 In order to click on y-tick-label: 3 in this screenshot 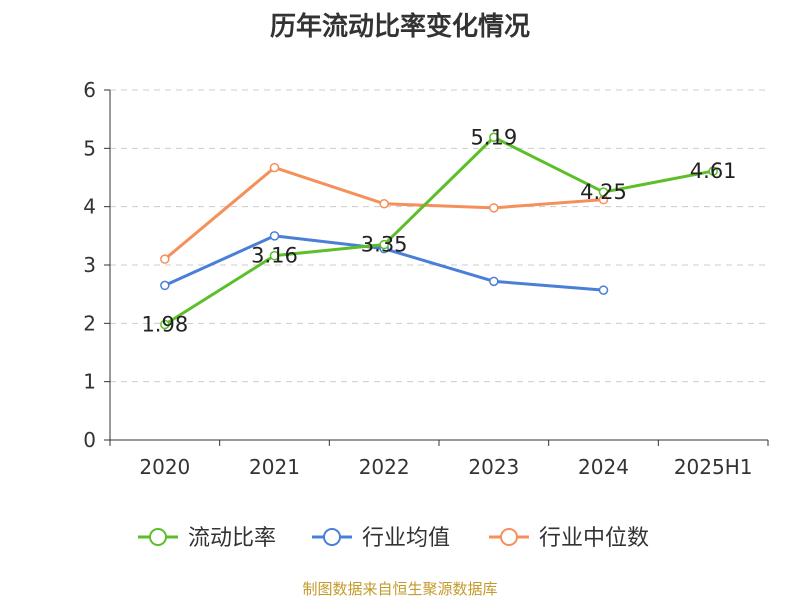, I will do `click(89, 265)`.